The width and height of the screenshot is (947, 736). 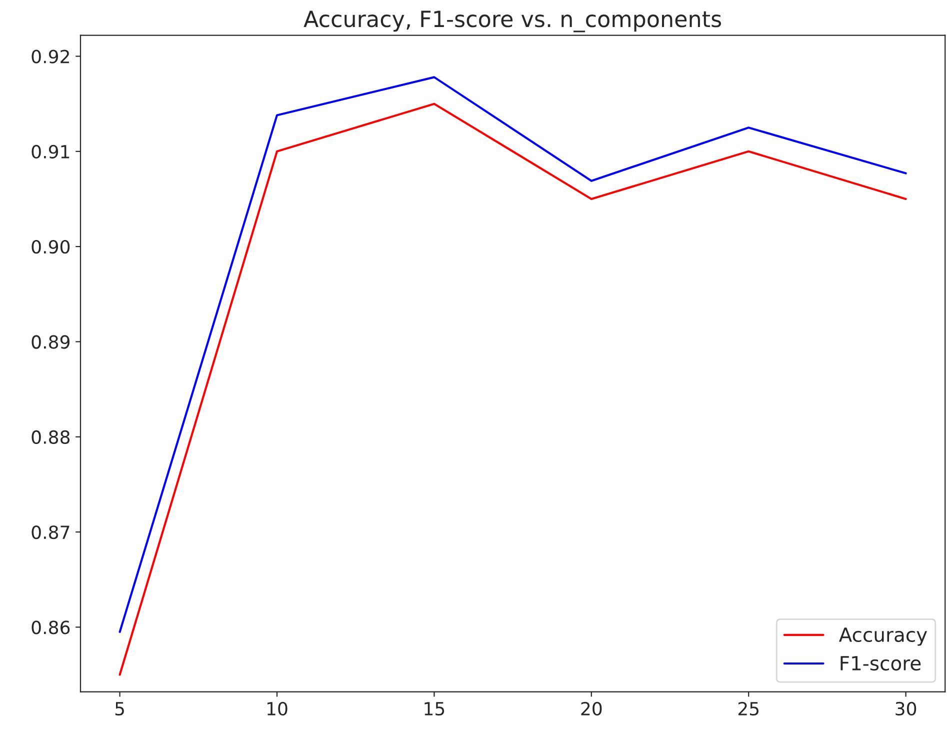 What do you see at coordinates (51, 247) in the screenshot?
I see `y-tick-label: 0.90` at bounding box center [51, 247].